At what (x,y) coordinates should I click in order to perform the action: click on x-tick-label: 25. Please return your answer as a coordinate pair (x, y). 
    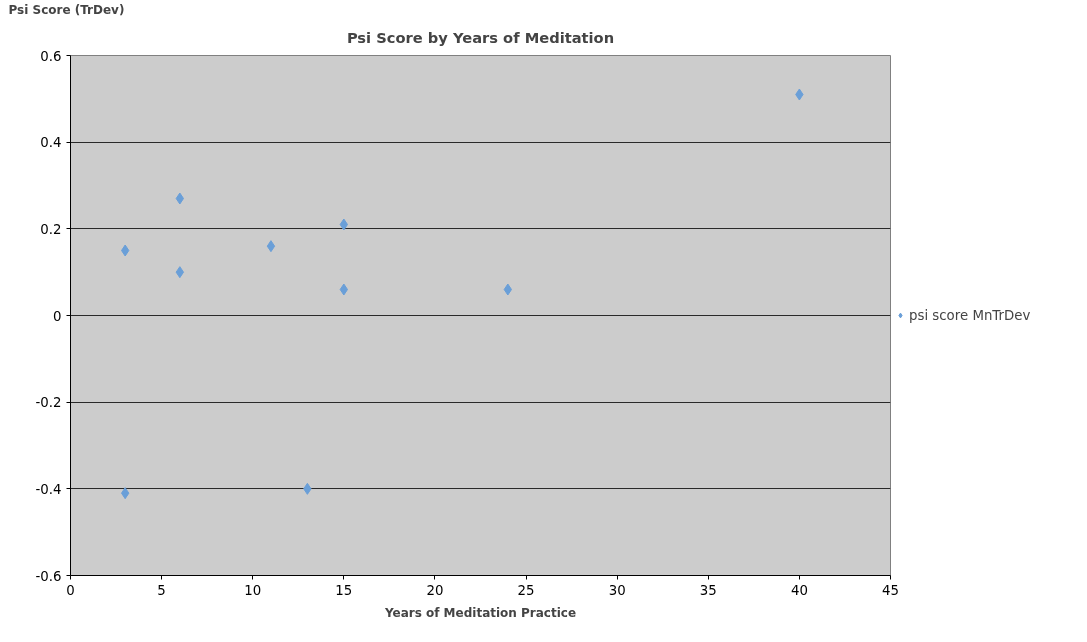
    Looking at the image, I should click on (526, 590).